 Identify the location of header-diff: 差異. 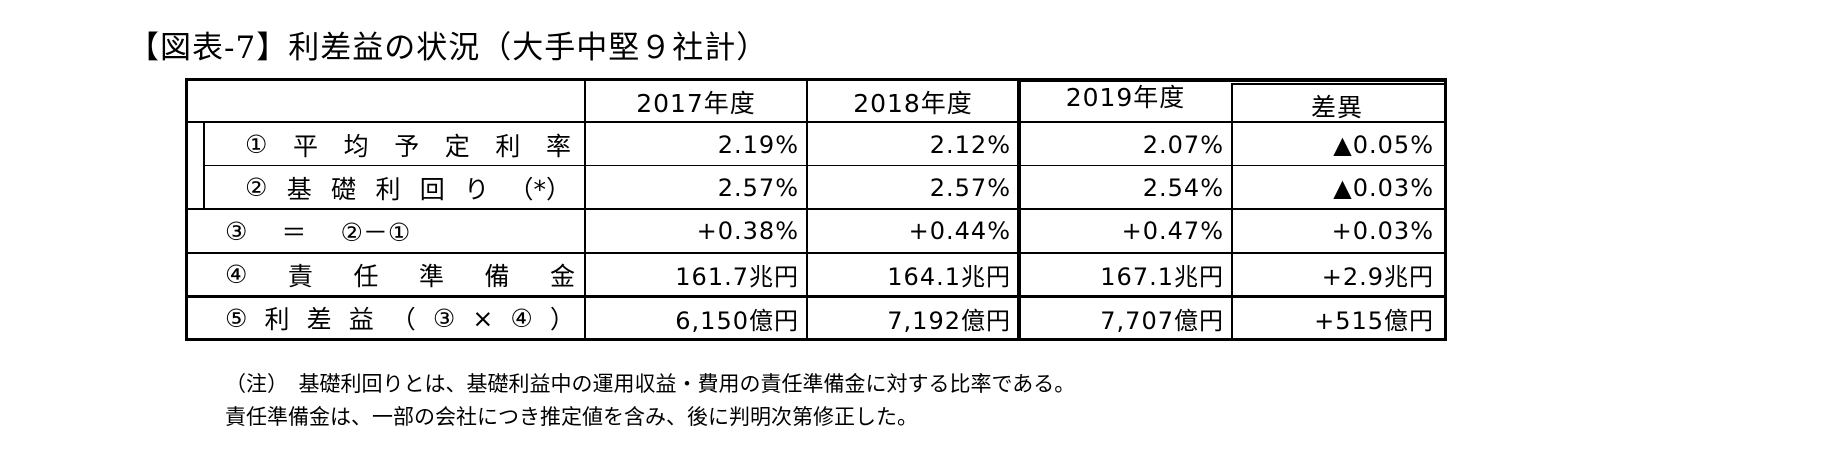
(1336, 107).